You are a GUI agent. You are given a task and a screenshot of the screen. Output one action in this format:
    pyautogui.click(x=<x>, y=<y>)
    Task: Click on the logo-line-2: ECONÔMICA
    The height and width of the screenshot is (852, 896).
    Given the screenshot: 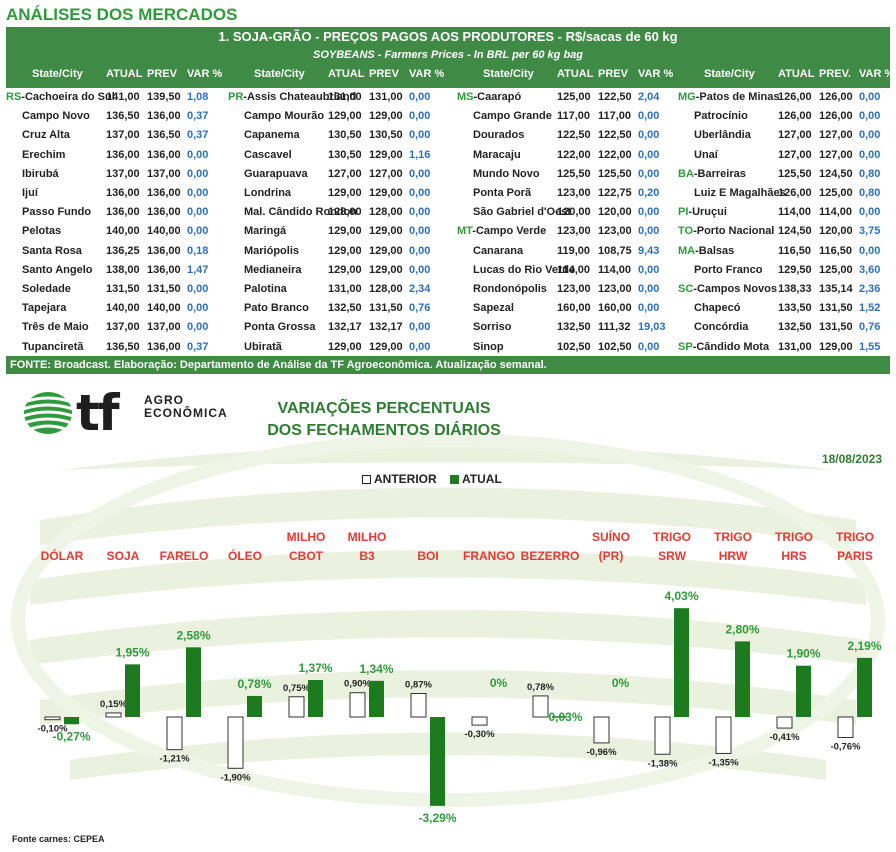 What is the action you would take?
    pyautogui.click(x=186, y=413)
    